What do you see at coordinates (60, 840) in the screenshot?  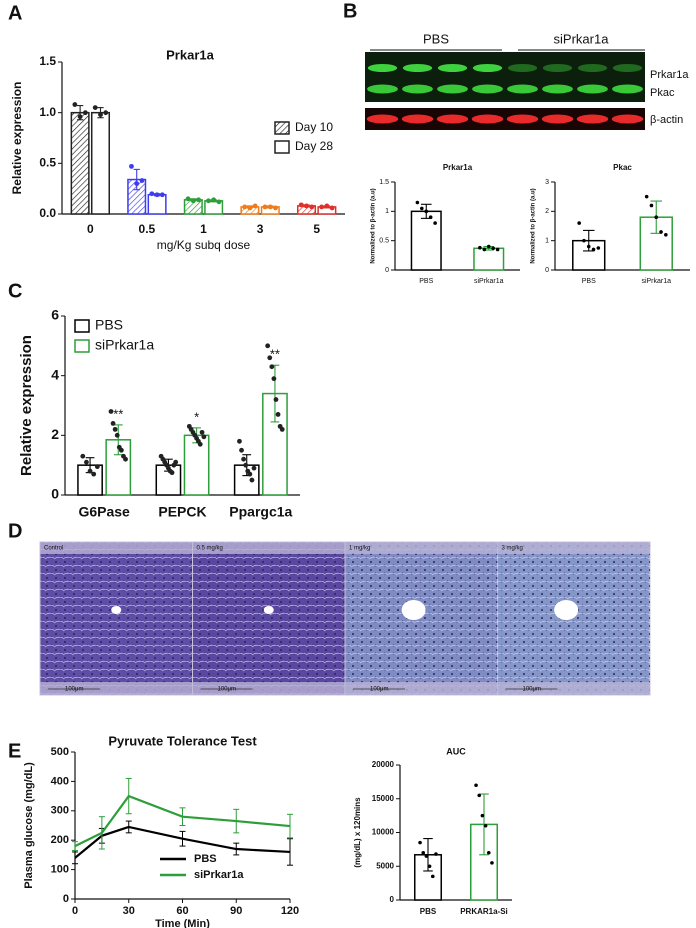 I see `y-tick-label: 200` at bounding box center [60, 840].